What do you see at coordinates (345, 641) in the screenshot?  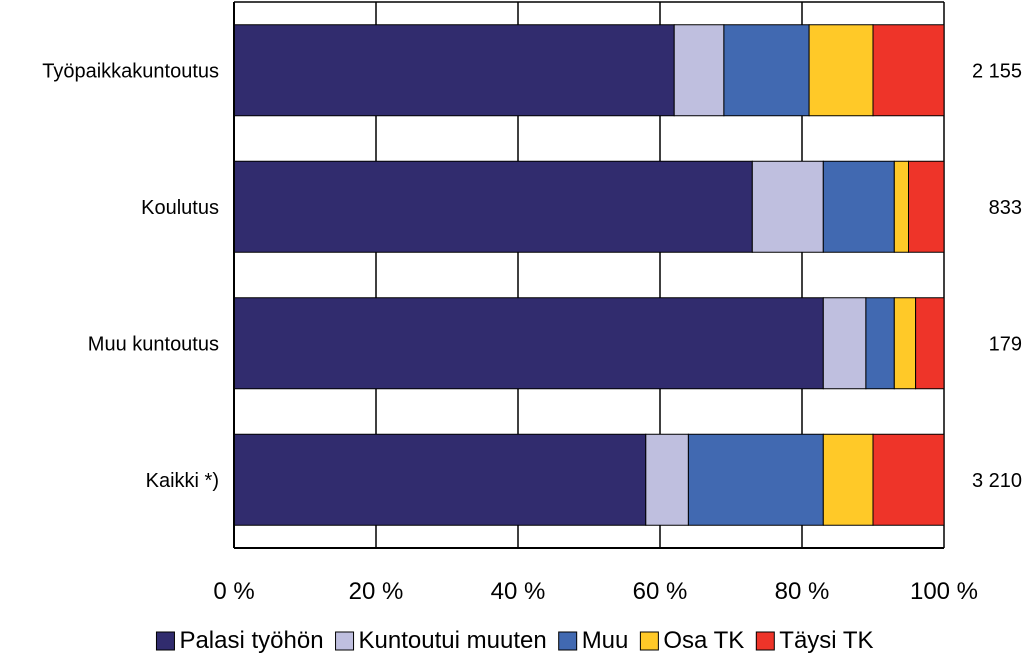 I see `legend-swatch-kuntoutui-muuten` at bounding box center [345, 641].